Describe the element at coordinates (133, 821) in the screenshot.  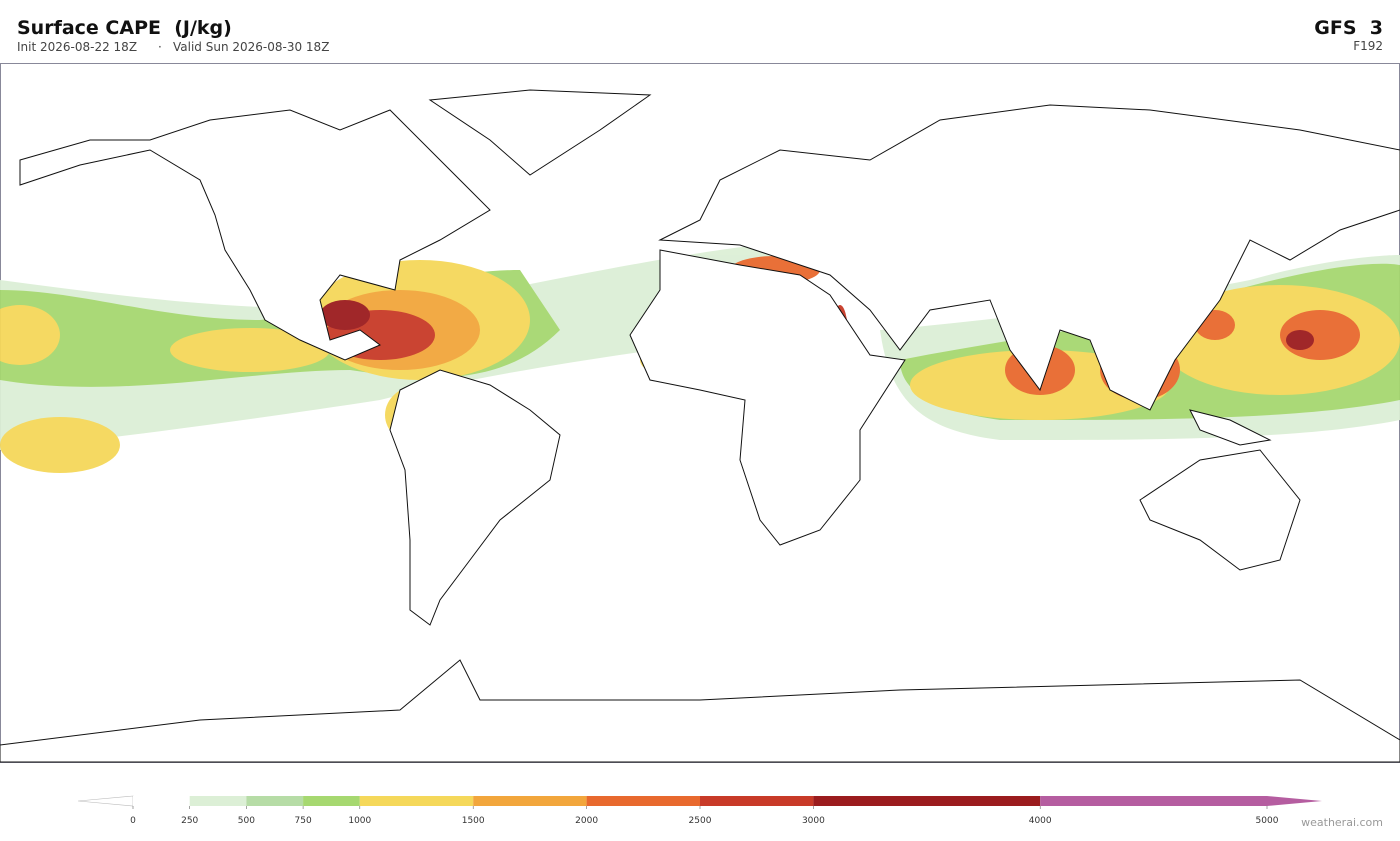
I see `colorbar-tick-label: 0` at that location.